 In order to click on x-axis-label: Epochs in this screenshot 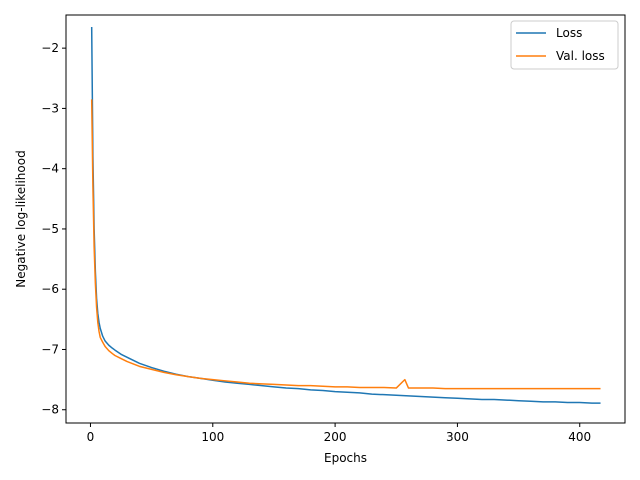, I will do `click(345, 458)`.